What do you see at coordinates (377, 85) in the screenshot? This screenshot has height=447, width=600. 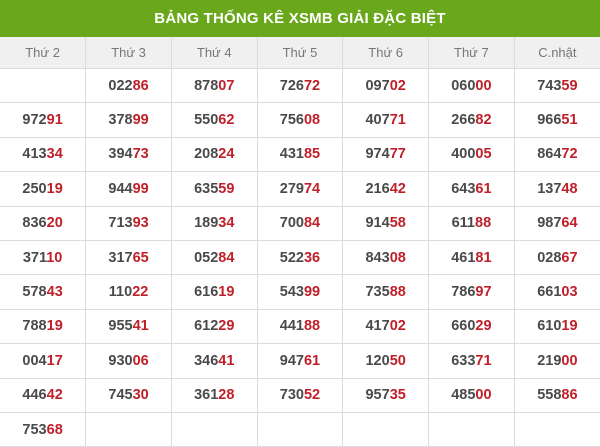 I see `number-prefix: 097` at bounding box center [377, 85].